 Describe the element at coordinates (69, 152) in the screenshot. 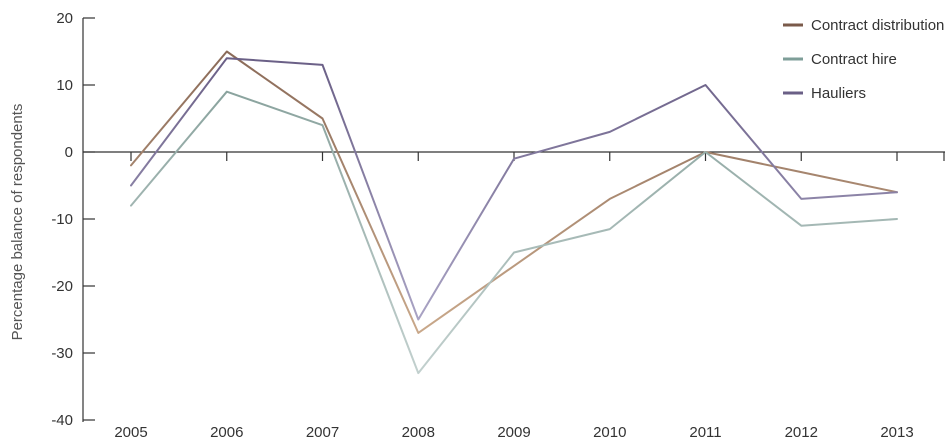

I see `y-tick-label: 0` at that location.